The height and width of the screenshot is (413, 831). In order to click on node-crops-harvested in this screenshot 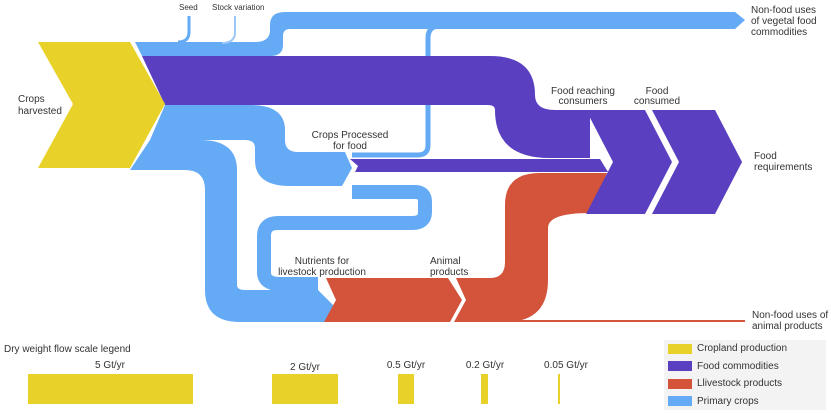, I will do `click(101, 105)`.